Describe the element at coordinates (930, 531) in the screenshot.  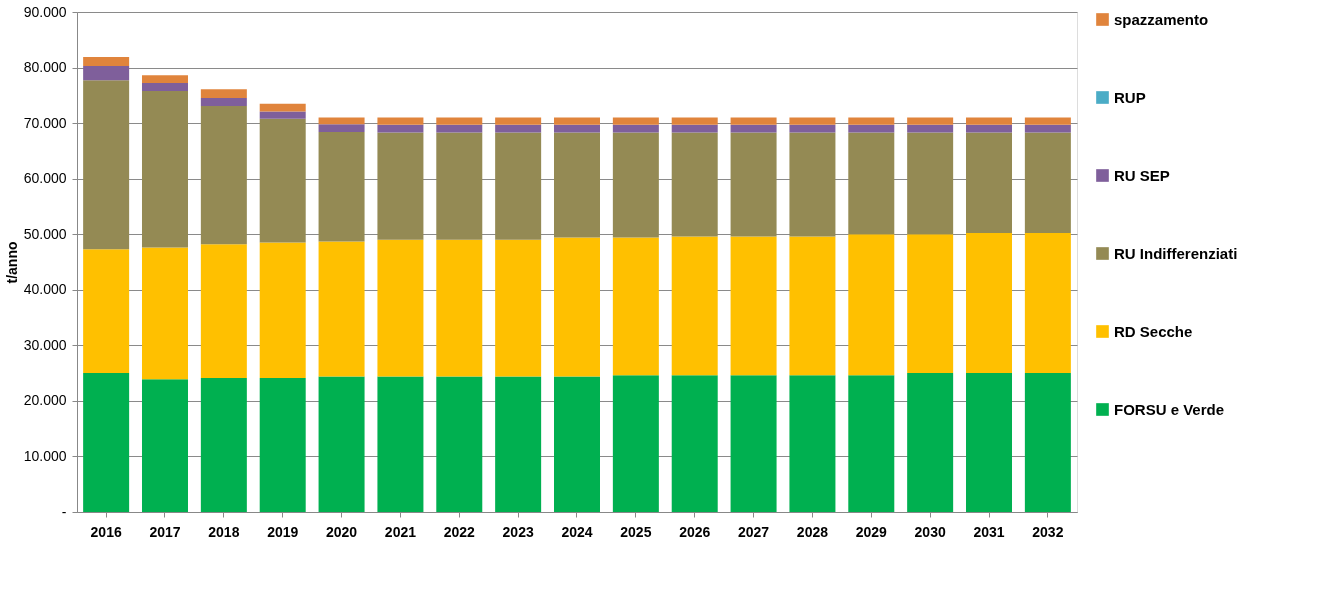
I see `x-tick-label: 2030` at that location.